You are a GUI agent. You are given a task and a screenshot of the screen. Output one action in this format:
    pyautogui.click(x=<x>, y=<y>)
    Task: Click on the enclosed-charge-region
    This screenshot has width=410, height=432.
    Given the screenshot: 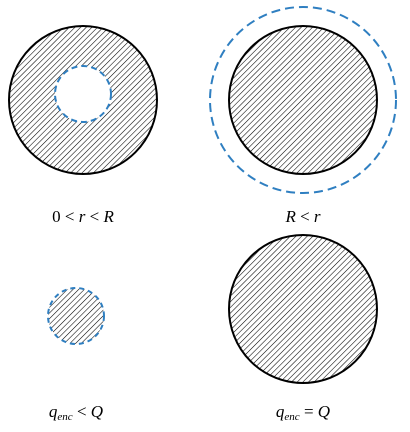 What is the action you would take?
    pyautogui.click(x=76, y=316)
    